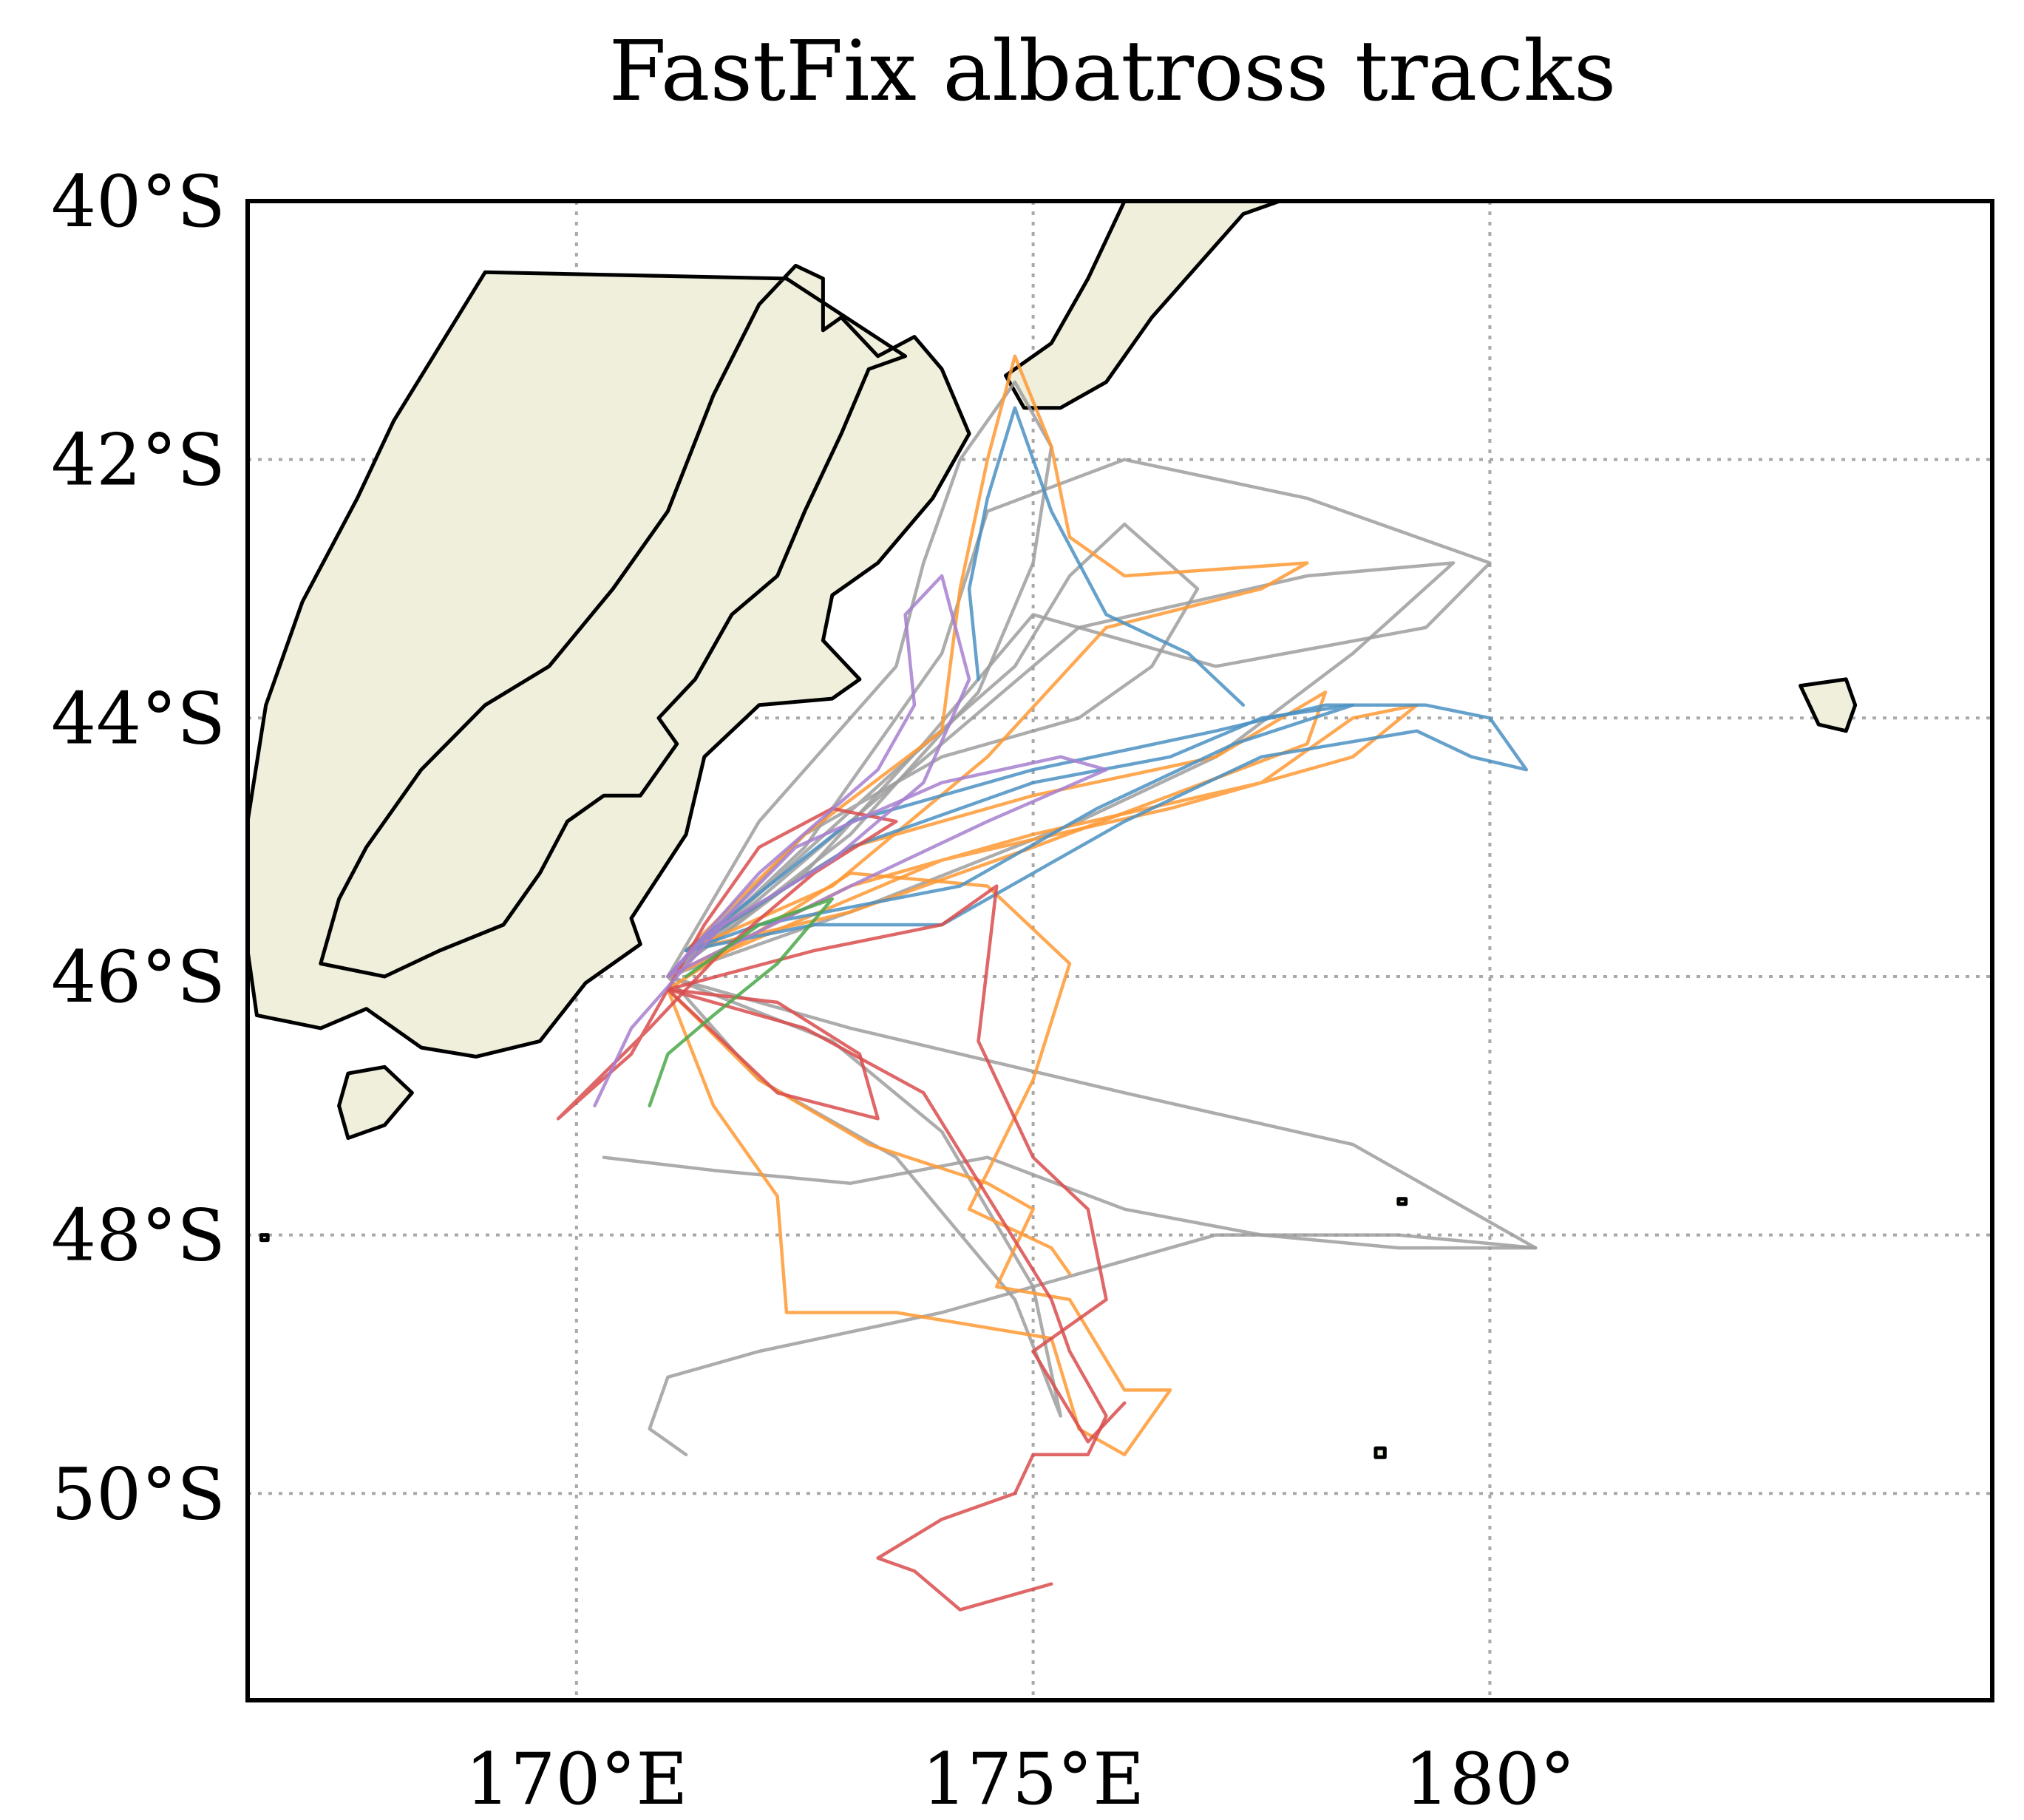  I want to click on latitude-tick-label: 44°S, so click(138, 718).